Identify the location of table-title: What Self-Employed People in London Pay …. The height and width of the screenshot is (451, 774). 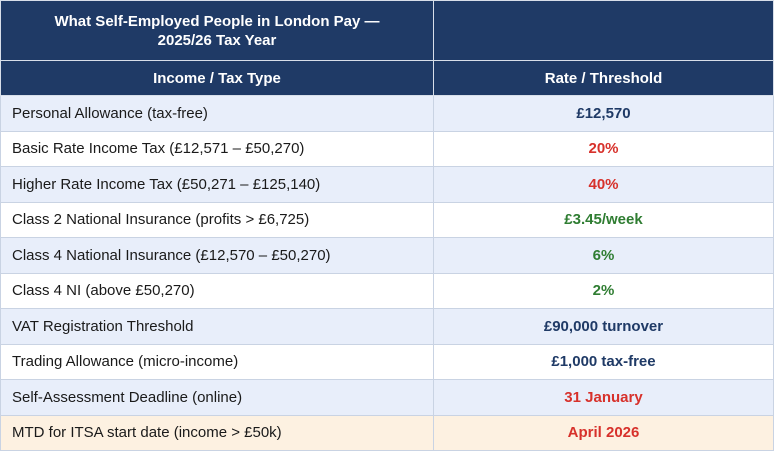
(217, 30).